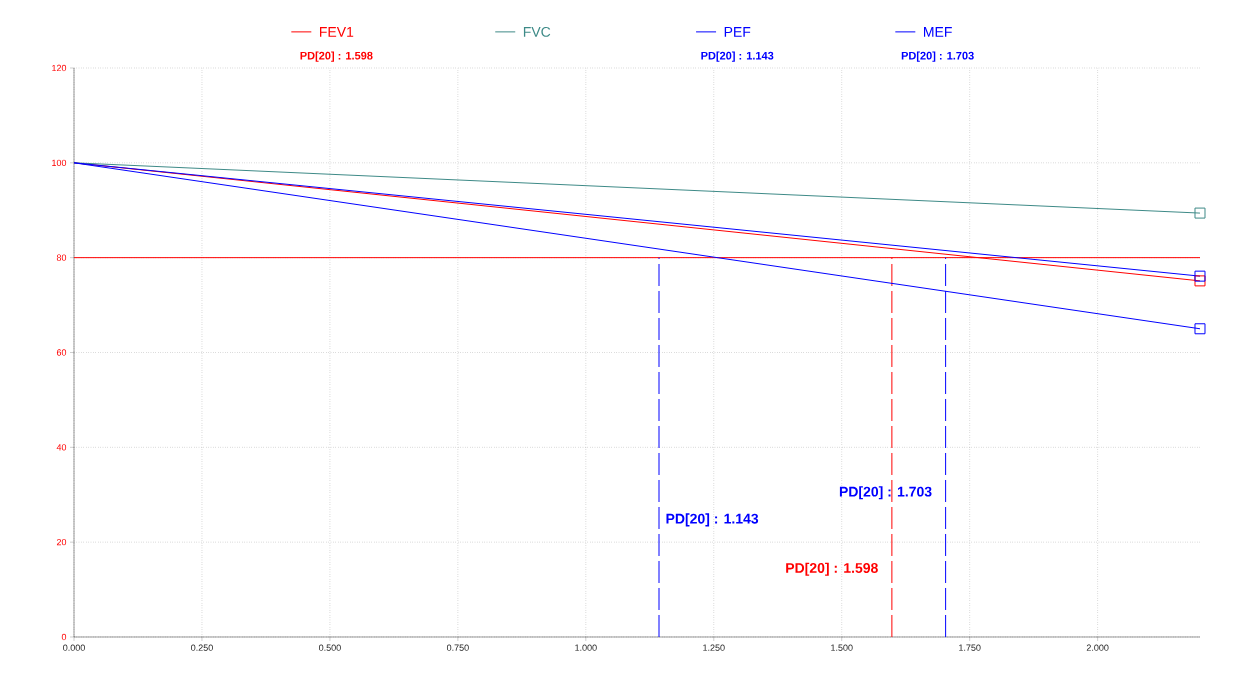 This screenshot has width=1239, height=695. What do you see at coordinates (712, 520) in the screenshot?
I see `annotation: PD[20] : 1.143` at bounding box center [712, 520].